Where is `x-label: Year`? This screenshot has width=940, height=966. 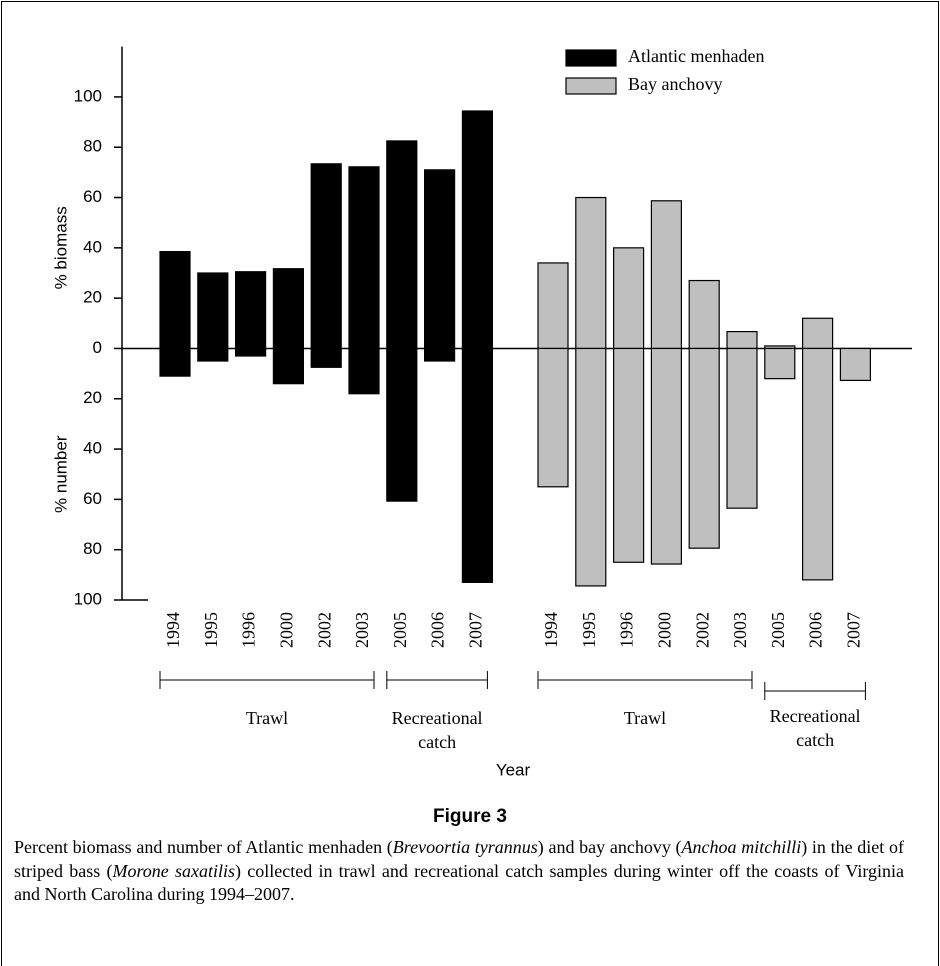
x-label: Year is located at coordinates (513, 769).